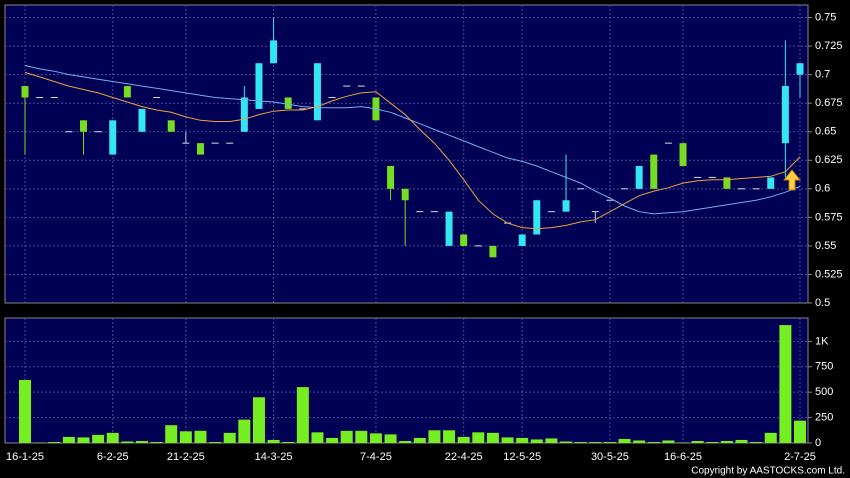  I want to click on x-tick-label: 16-1-25, so click(25, 457).